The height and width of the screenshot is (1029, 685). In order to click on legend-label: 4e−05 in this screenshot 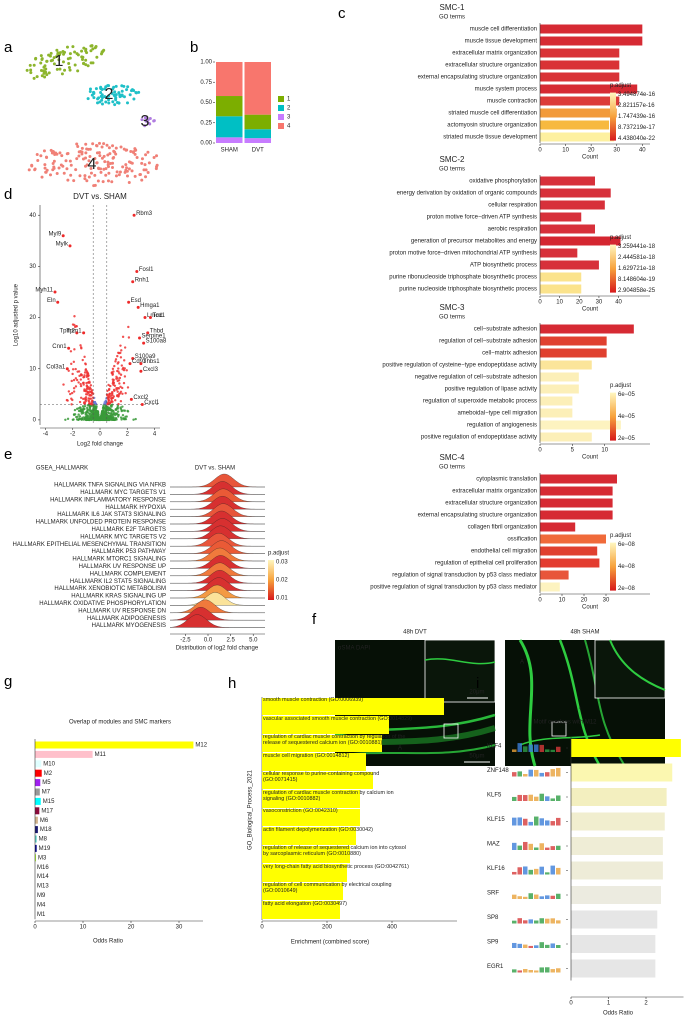, I will do `click(627, 417)`.